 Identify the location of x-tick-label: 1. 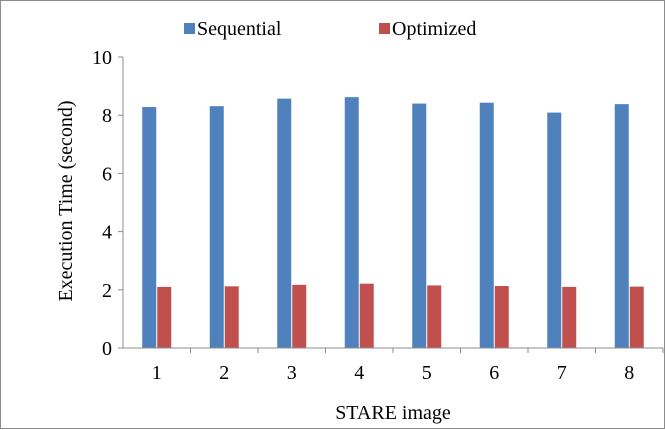
(157, 373).